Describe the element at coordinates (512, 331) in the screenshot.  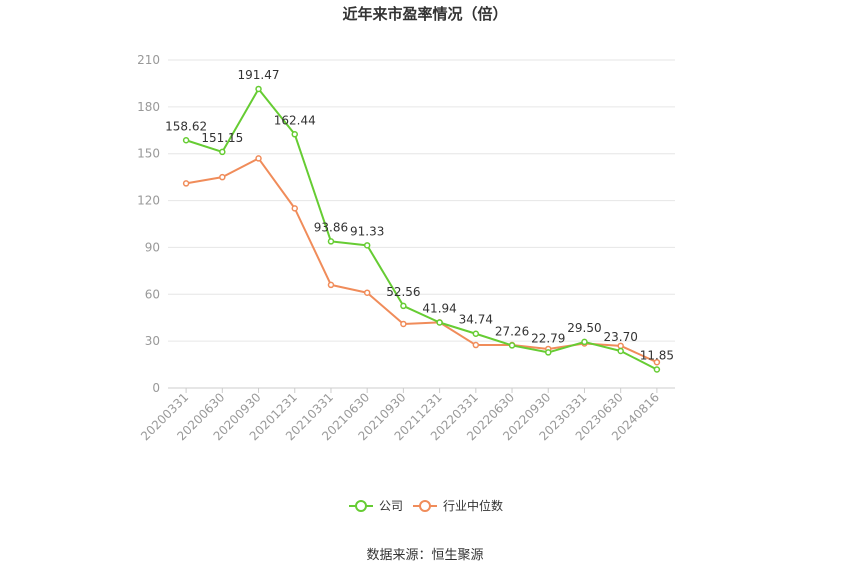
I see `data-label: 27.26` at that location.